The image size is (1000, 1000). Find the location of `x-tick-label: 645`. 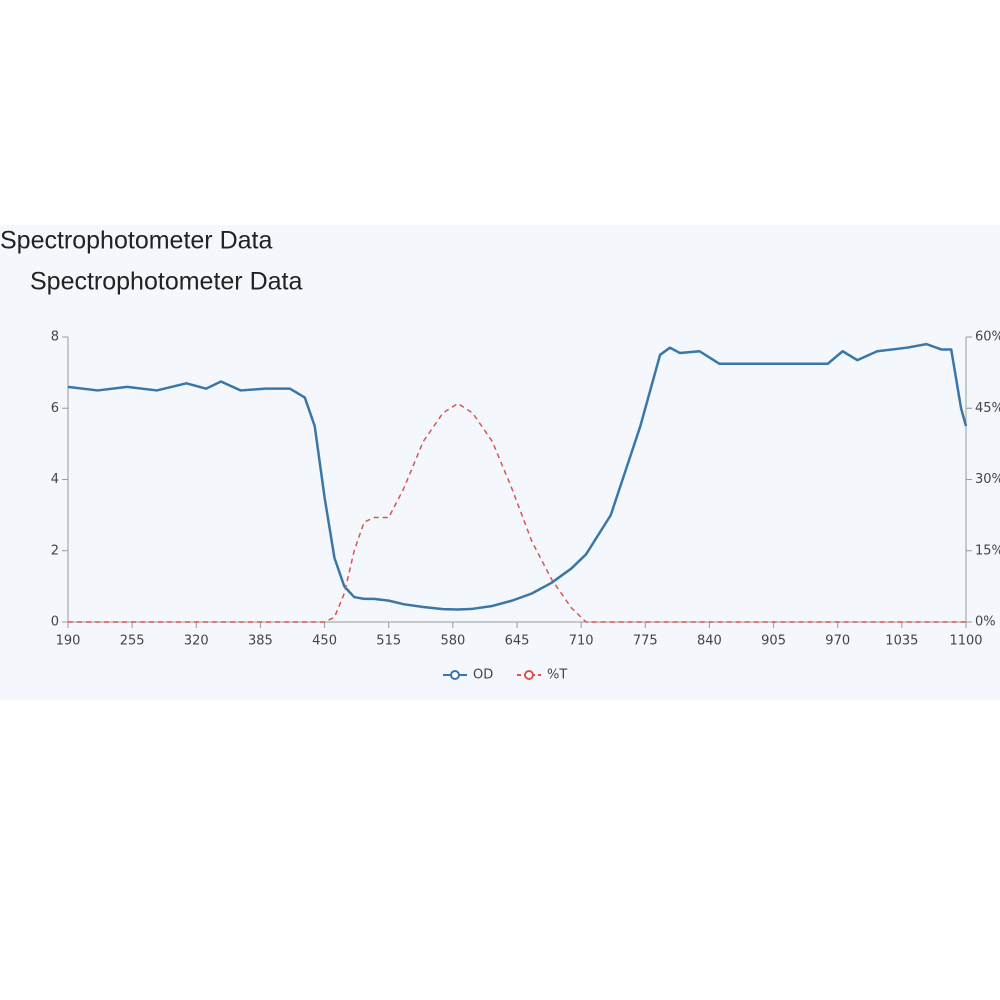

x-tick-label: 645 is located at coordinates (517, 641).